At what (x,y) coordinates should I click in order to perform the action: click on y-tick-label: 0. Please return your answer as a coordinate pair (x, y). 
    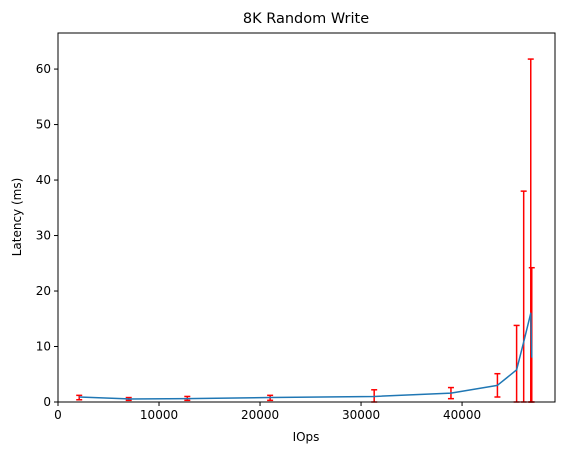
    Looking at the image, I should click on (47, 402).